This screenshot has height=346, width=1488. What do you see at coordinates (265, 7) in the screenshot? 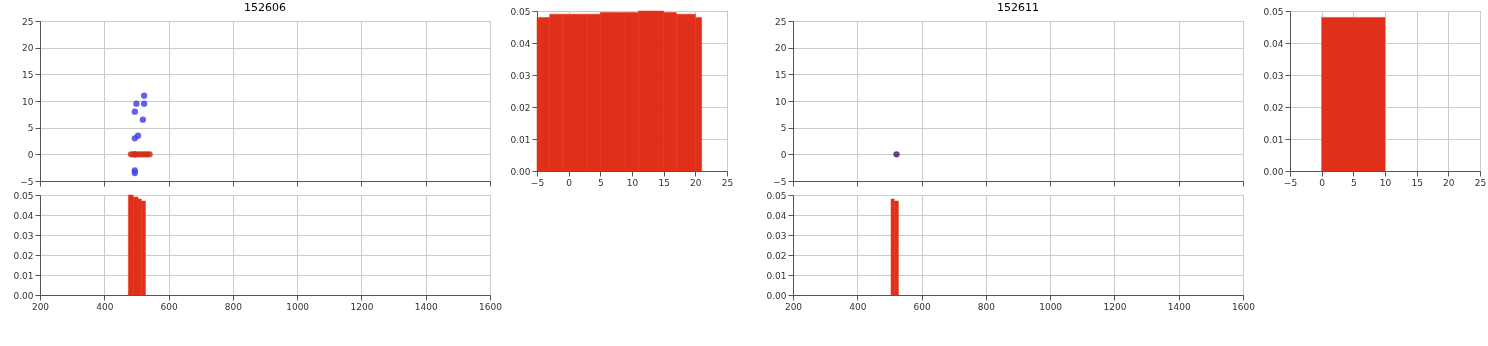
I see `chart-title: 152606` at bounding box center [265, 7].